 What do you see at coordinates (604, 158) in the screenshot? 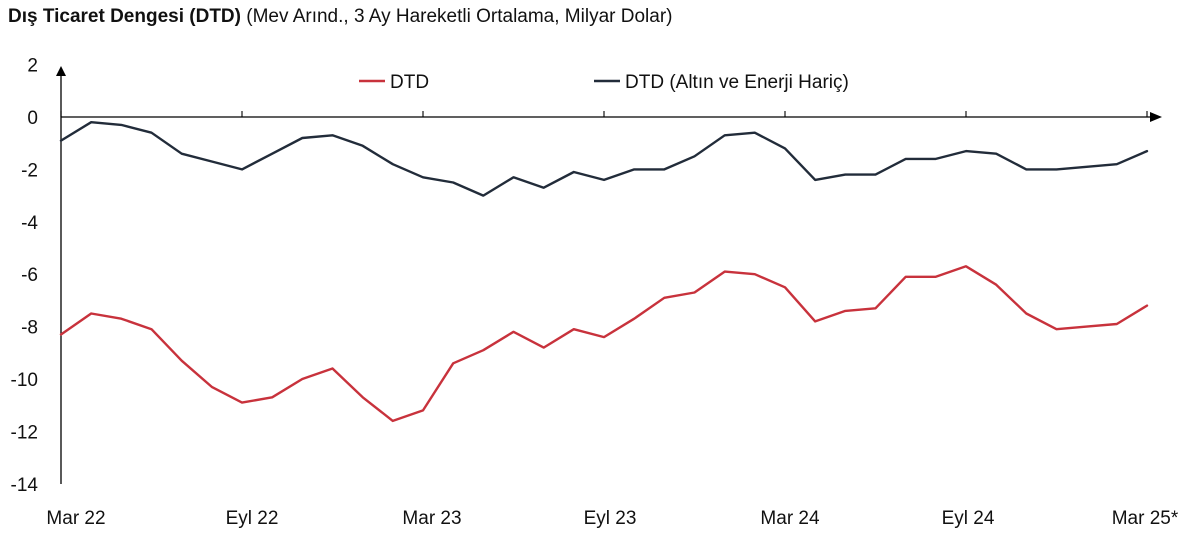
I see `series-line-dtd-excl` at bounding box center [604, 158].